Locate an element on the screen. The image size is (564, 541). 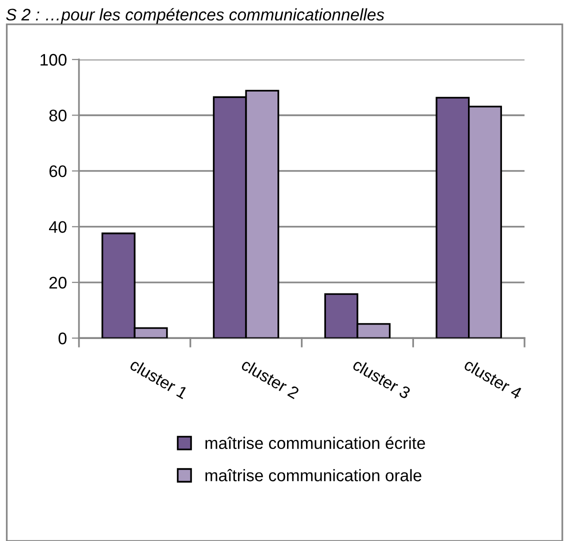
chart-title: S 2 : …pour les compétences communicationnelles is located at coordinates (195, 16).